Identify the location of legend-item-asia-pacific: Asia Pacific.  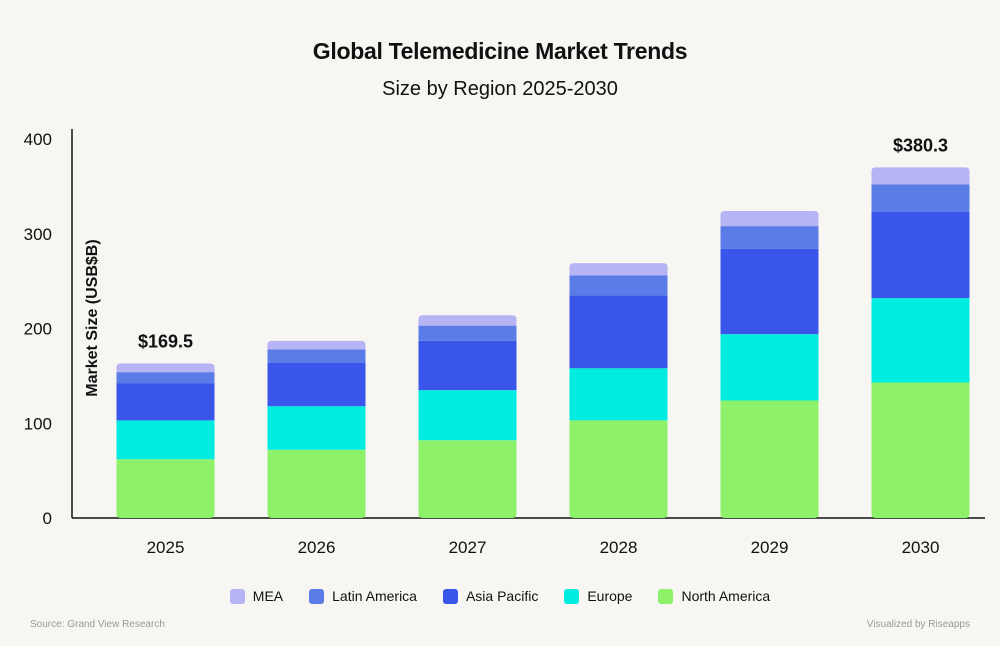
(490, 596).